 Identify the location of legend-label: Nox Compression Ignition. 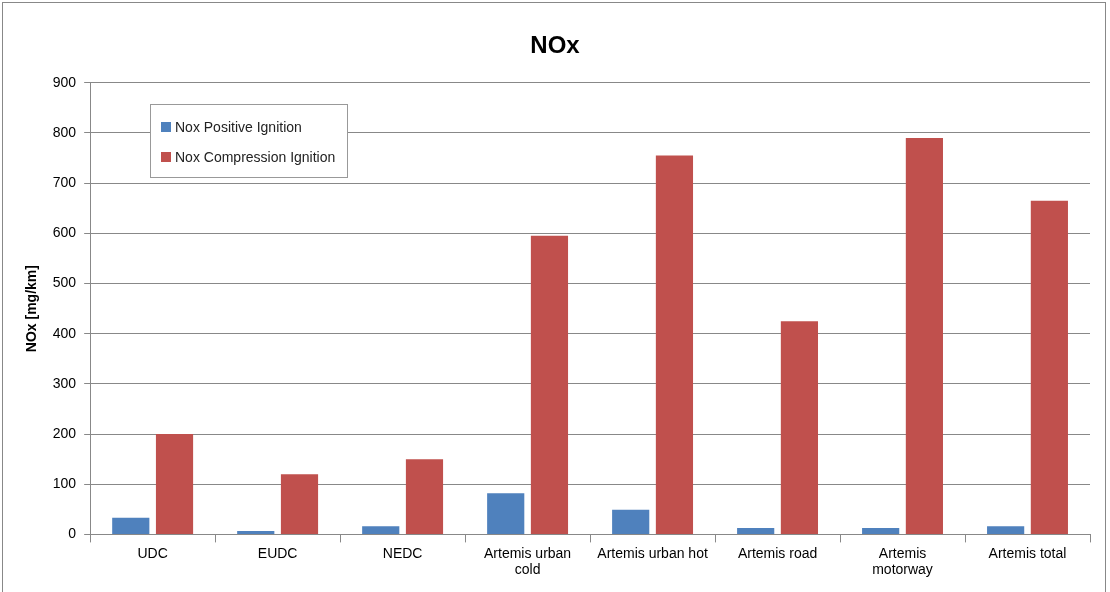
(255, 157).